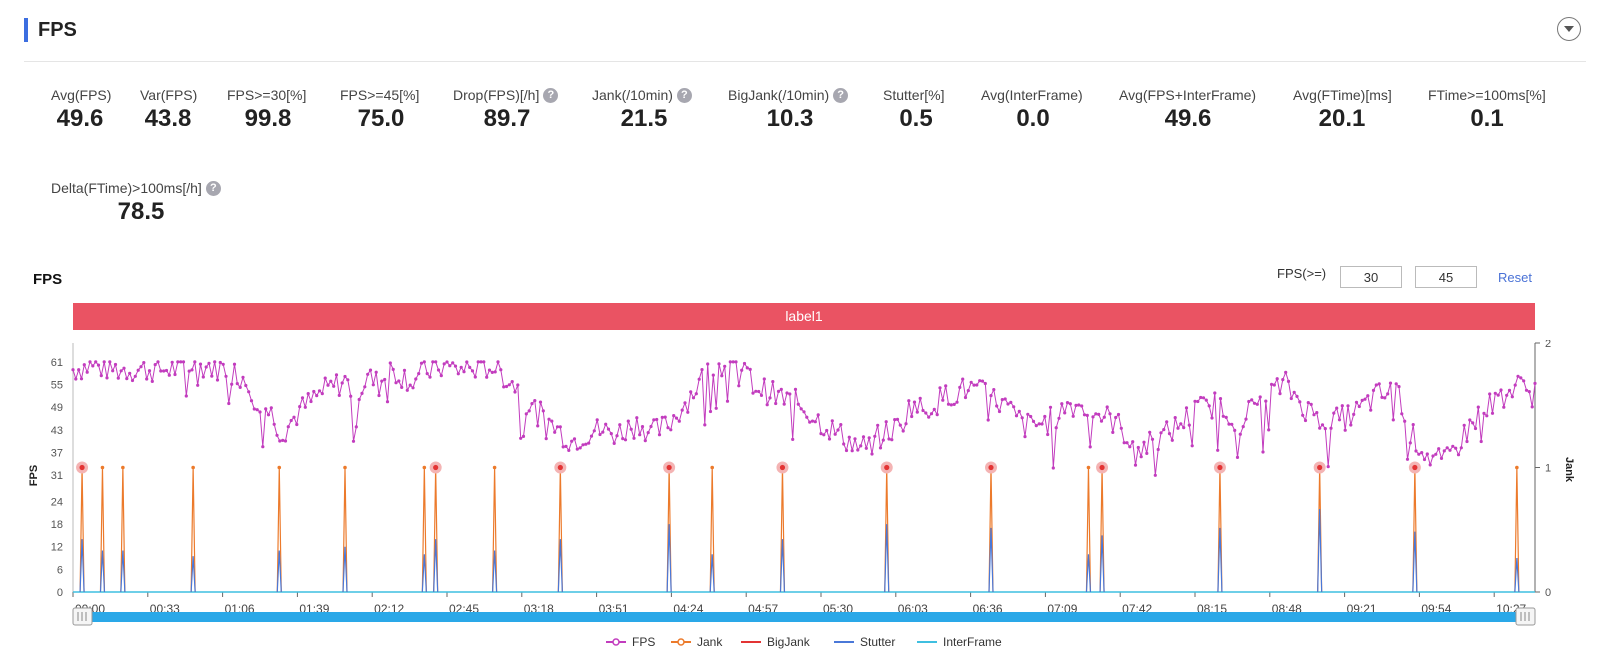  I want to click on collapse-button, so click(1569, 29).